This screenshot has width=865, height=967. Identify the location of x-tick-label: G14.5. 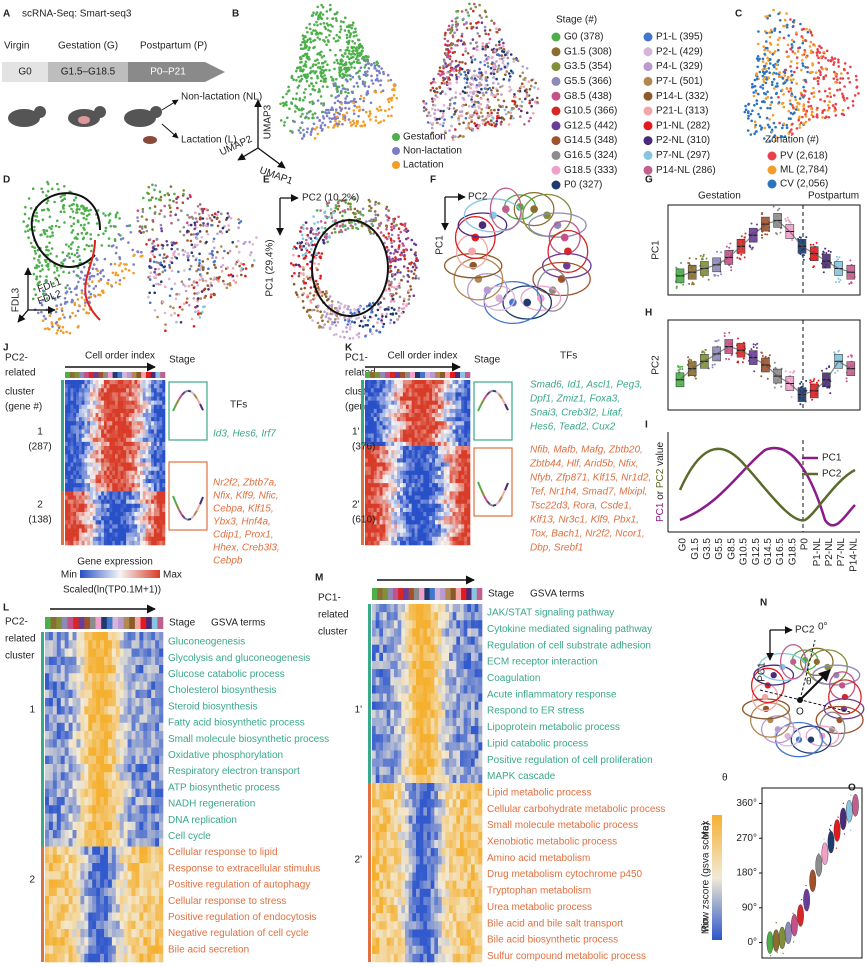
(768, 552).